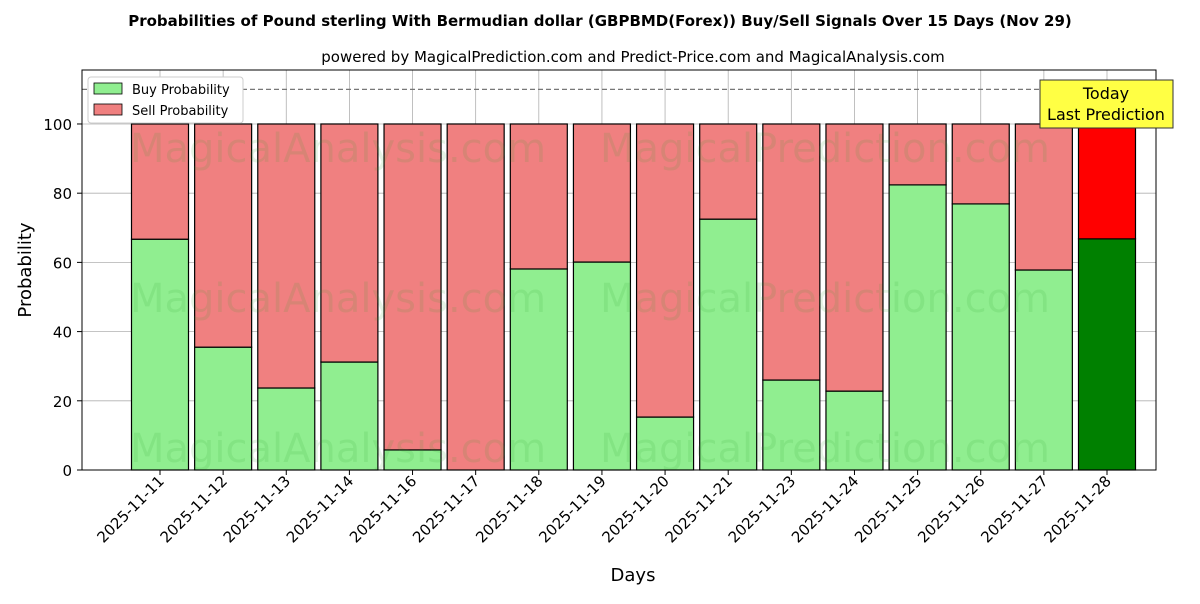 The image size is (1200, 604). I want to click on y-axis-label: Probability, so click(25, 269).